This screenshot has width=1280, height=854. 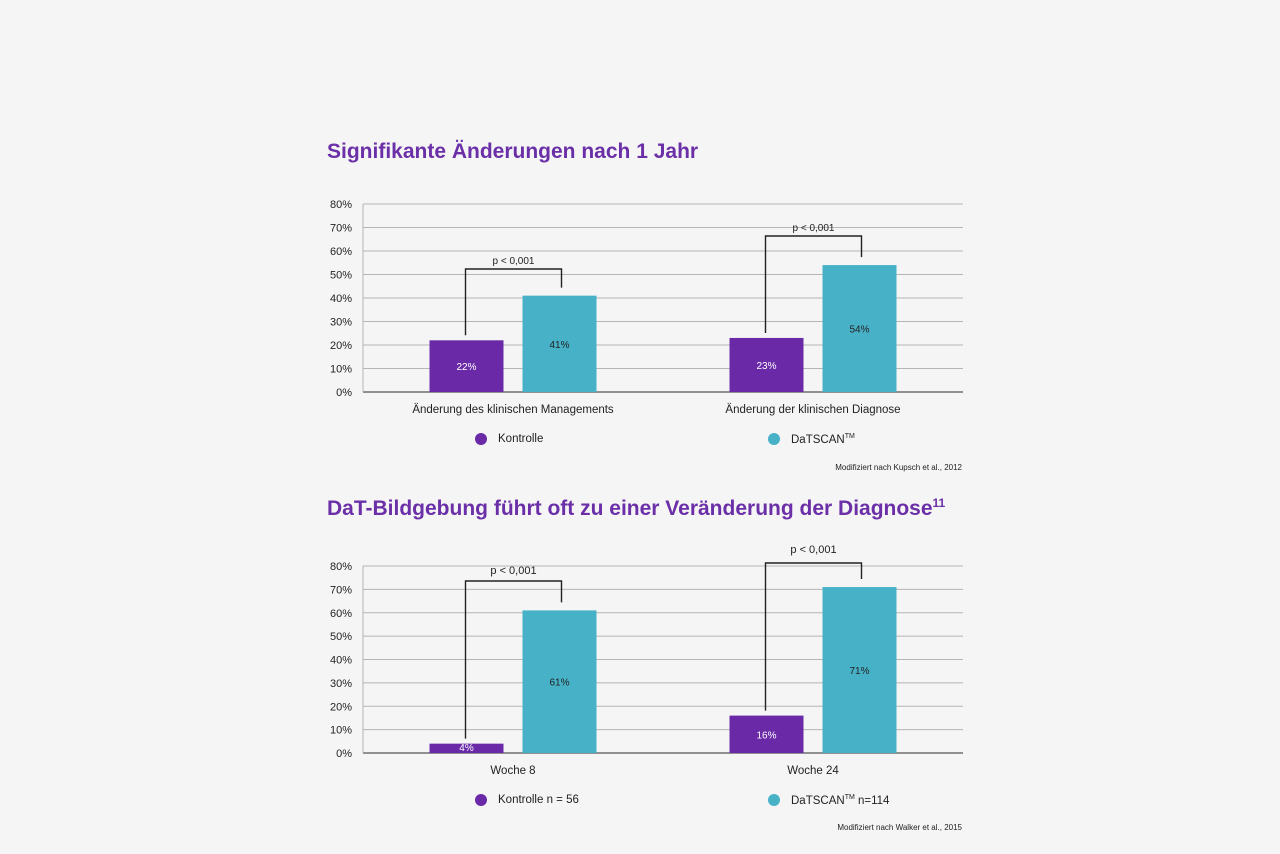 I want to click on category-label: Änderung des klinischen Managements, so click(x=513, y=410).